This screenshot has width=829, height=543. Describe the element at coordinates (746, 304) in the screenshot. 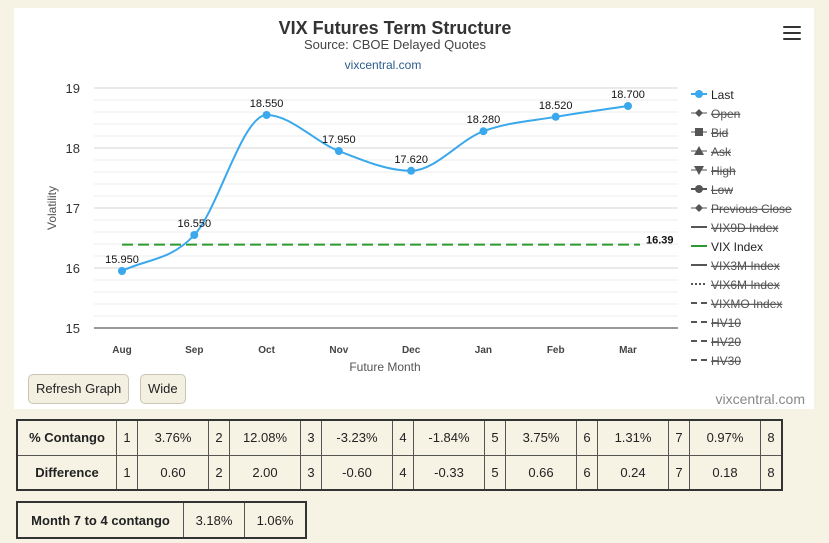

I see `legend-item-vixmo-index: VIXMO Index` at that location.